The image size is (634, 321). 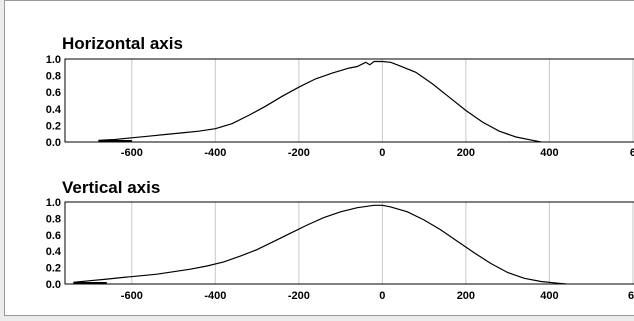 I want to click on y-tick-label-2-3: 0.6, so click(x=53, y=236).